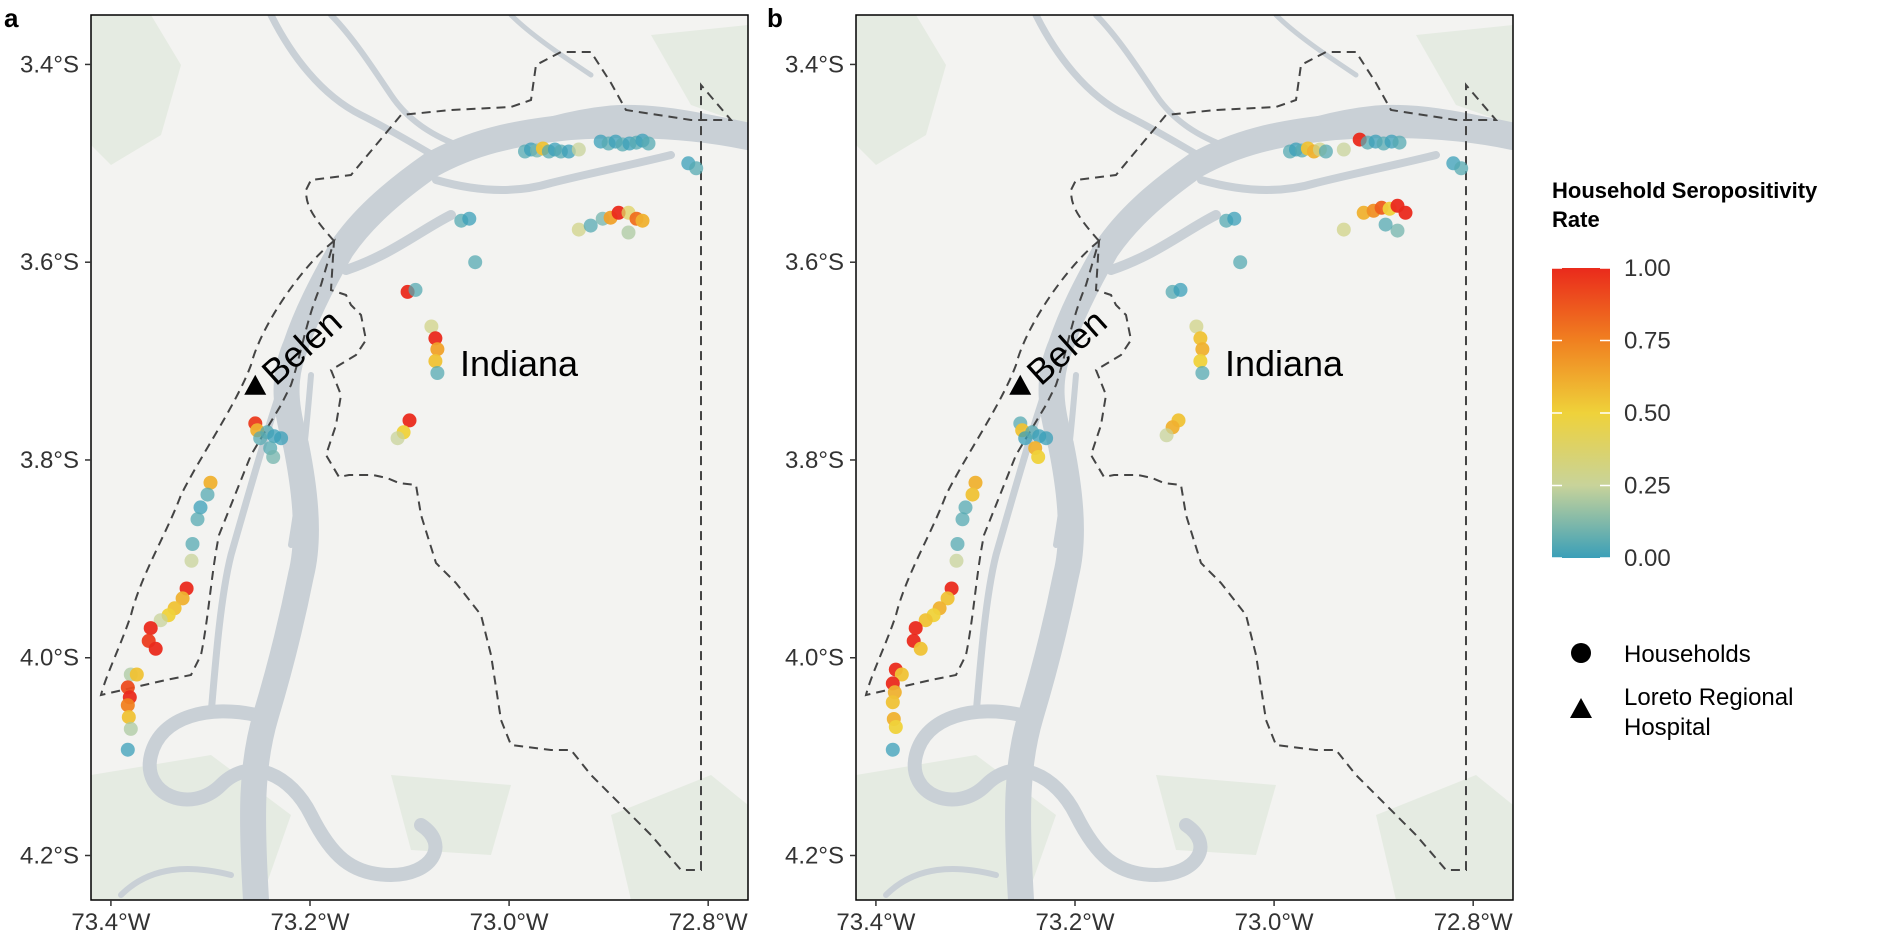  I want to click on households-legend-label: Households, so click(1687, 654).